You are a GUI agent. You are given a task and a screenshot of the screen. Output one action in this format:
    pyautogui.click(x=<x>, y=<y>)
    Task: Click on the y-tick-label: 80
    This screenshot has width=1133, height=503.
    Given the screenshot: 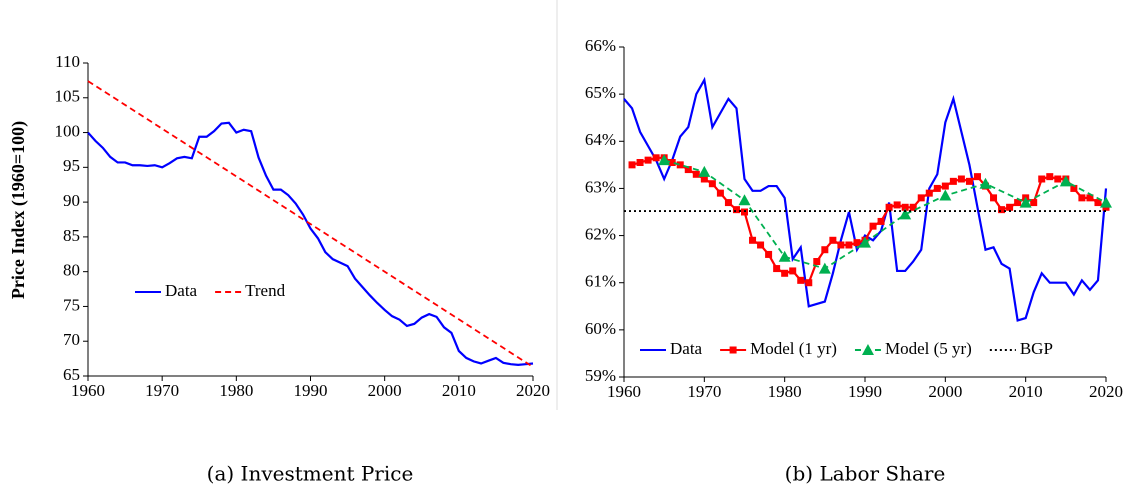 What is the action you would take?
    pyautogui.click(x=71, y=270)
    